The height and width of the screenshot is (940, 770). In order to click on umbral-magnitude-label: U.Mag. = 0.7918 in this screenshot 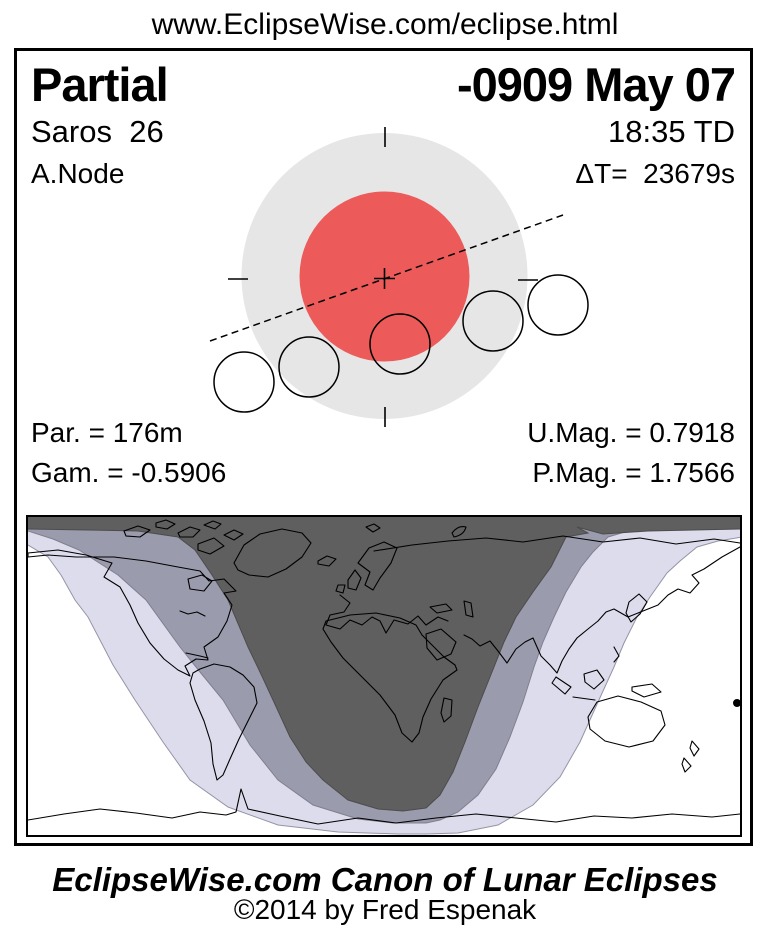, I will do `click(631, 432)`.